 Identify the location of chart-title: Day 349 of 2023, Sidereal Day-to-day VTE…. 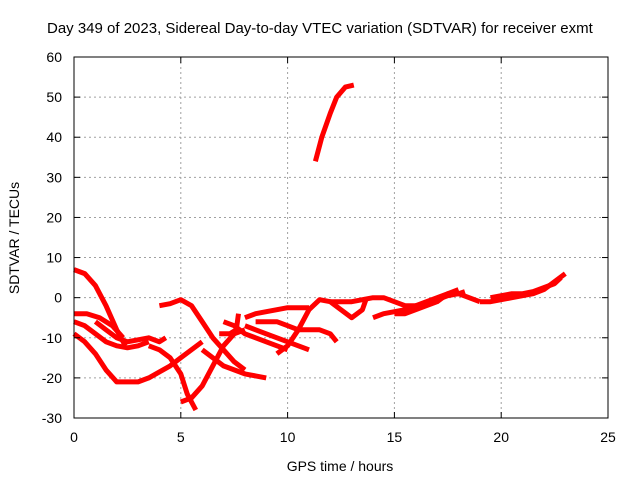
(320, 28).